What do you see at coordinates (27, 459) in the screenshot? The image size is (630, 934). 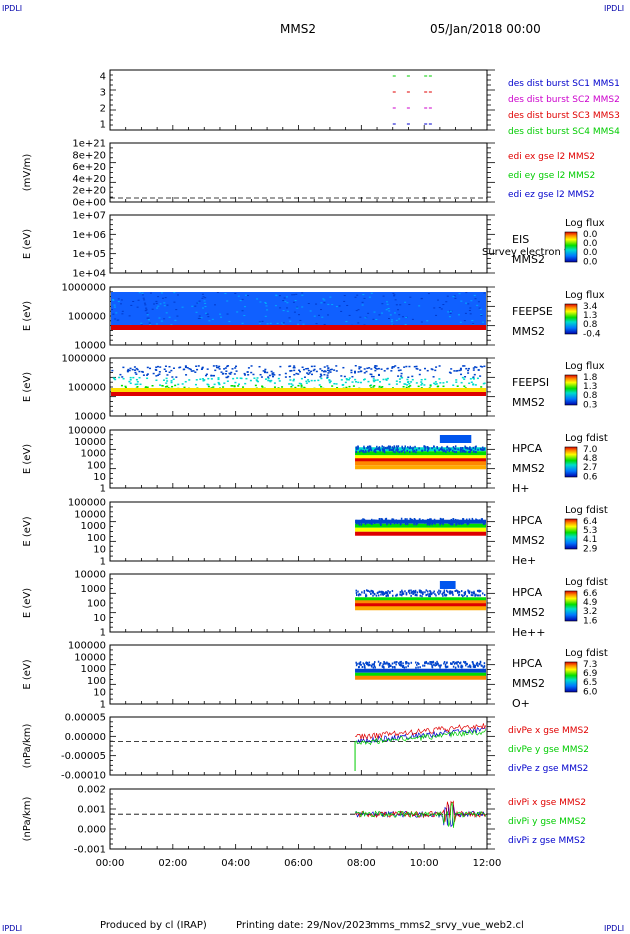 I see `y-axis-label: E (eV)` at bounding box center [27, 459].